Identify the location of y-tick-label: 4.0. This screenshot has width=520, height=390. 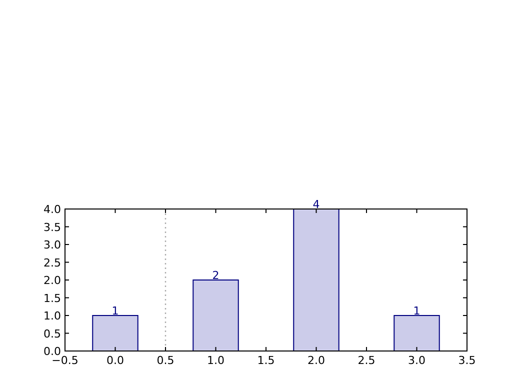
(52, 209).